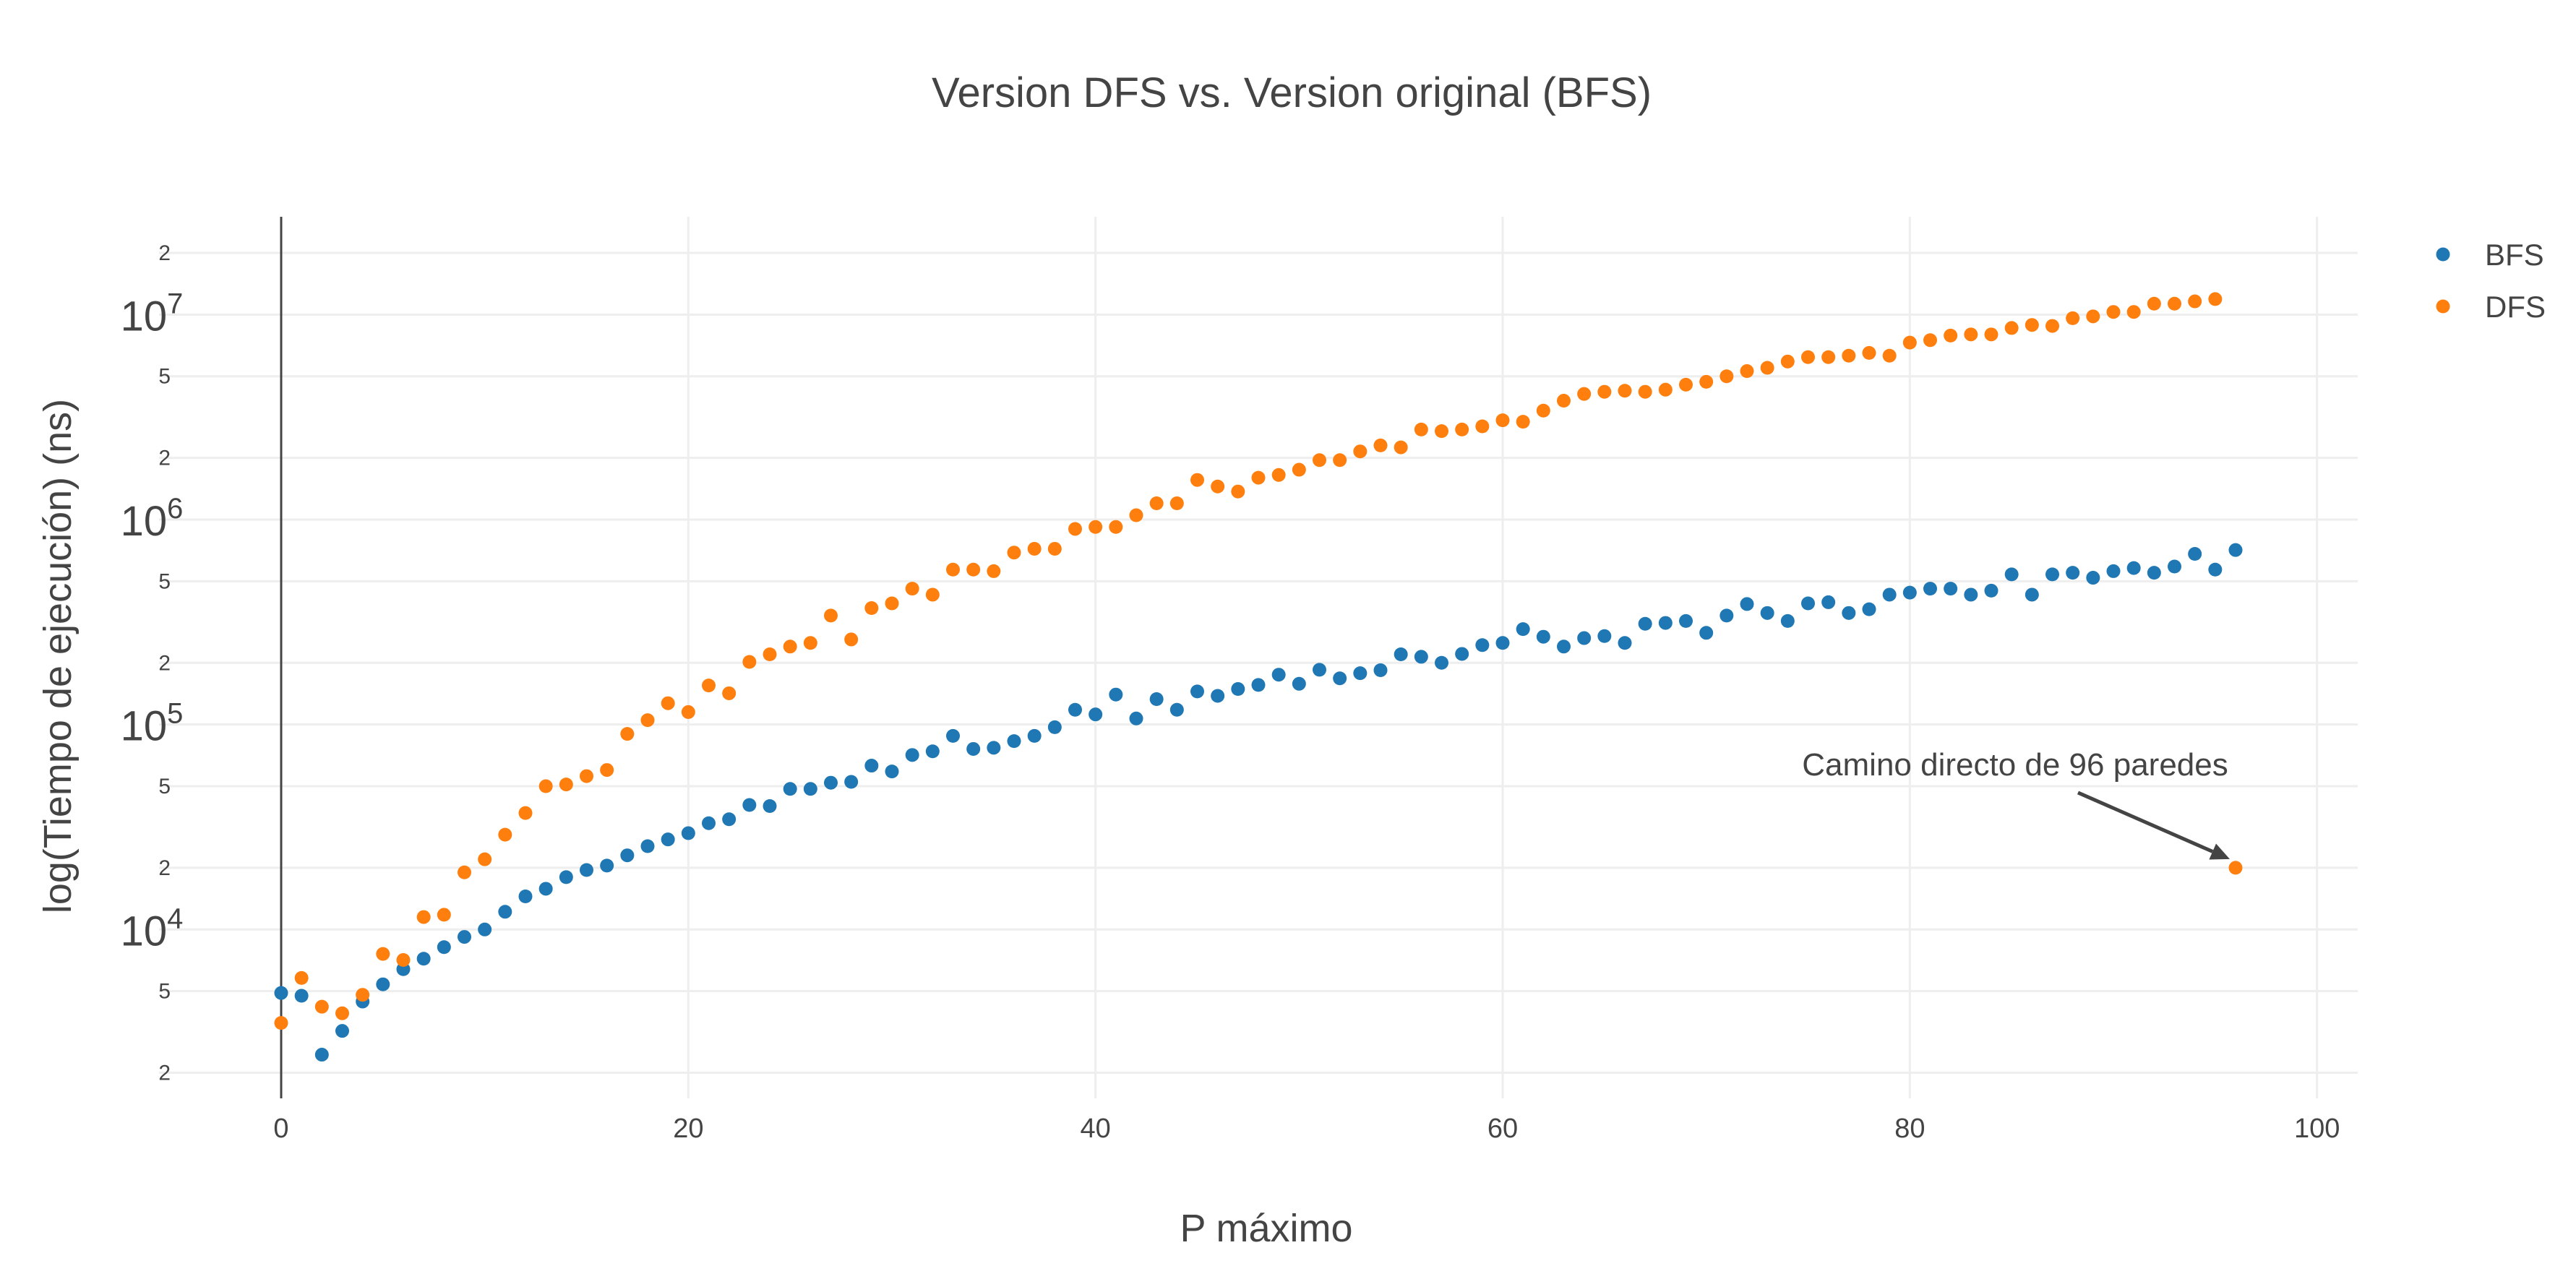 Image resolution: width=2576 pixels, height=1266 pixels. I want to click on annotation: Camino directo de 96 paredes, so click(2016, 803).